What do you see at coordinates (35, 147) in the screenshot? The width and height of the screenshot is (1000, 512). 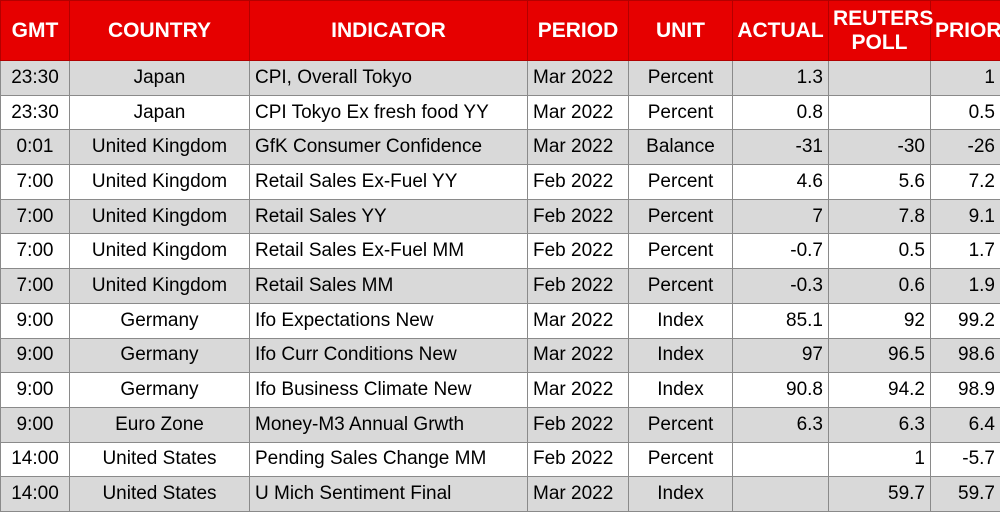 I see `cell-gmt: 0:01` at bounding box center [35, 147].